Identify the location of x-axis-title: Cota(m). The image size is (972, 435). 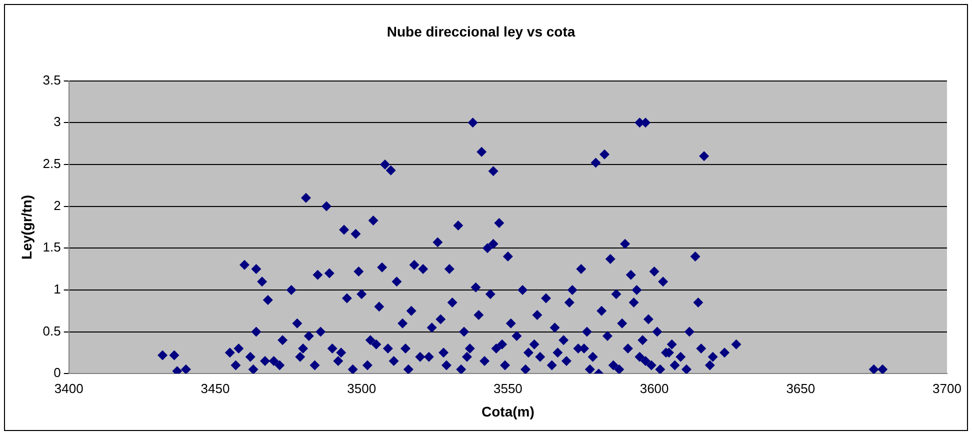
(507, 411).